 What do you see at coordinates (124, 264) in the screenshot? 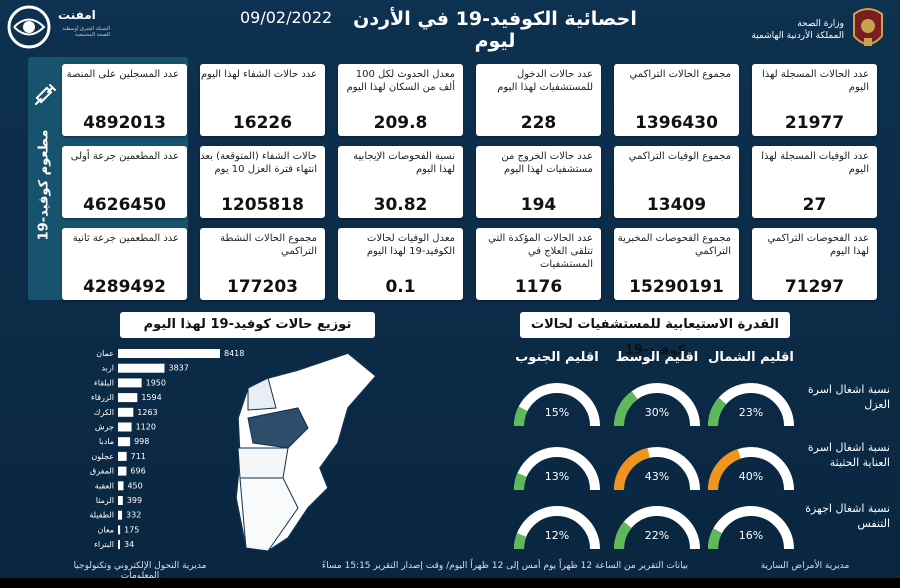
I see `vaccination-card: عدد المطعمين جرعة ثانية 4289492` at bounding box center [124, 264].